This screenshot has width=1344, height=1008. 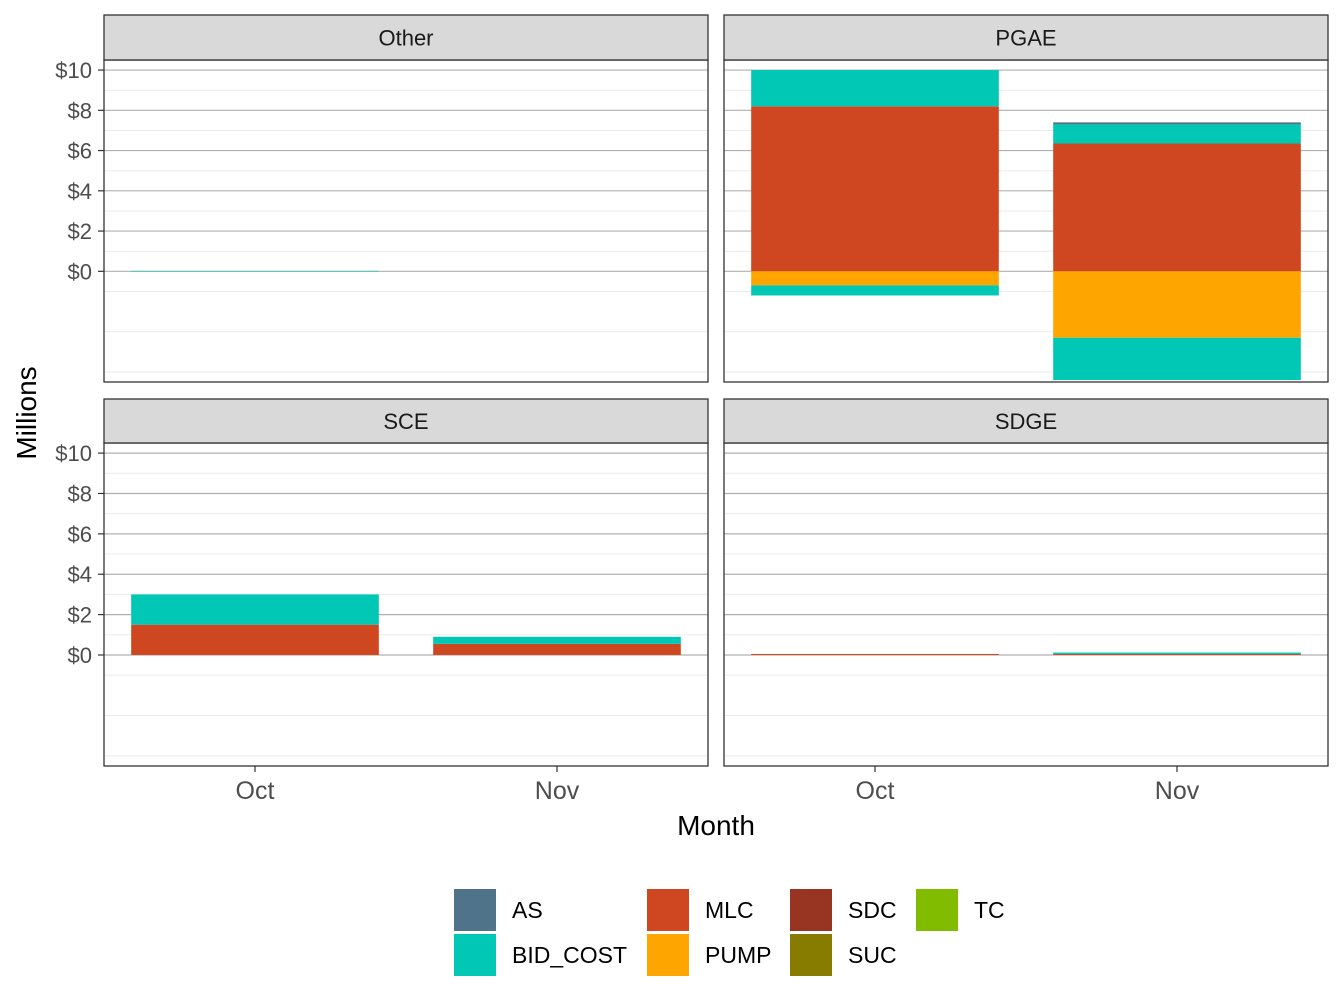 I want to click on bar-segment-pgae-oct-pump, so click(x=875, y=278).